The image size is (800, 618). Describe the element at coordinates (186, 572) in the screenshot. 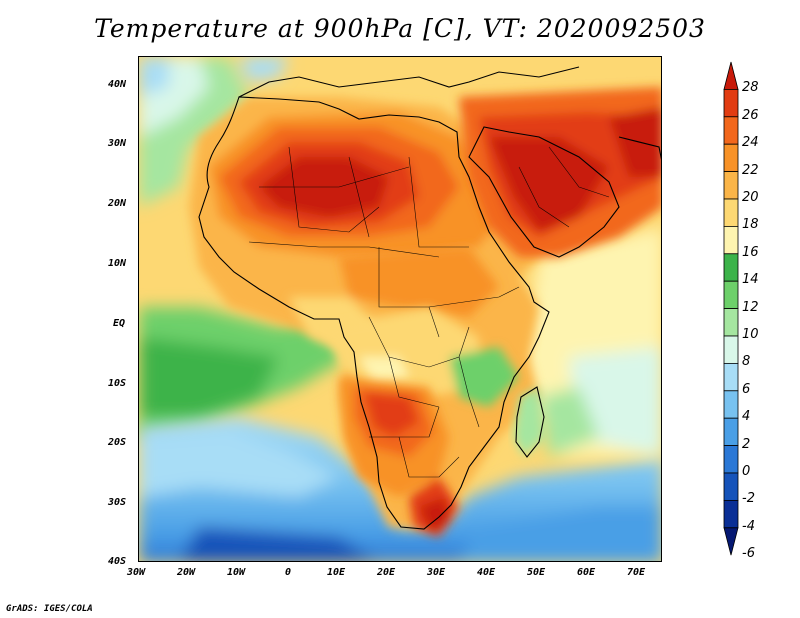

I see `lon-label-20w: 20W` at that location.